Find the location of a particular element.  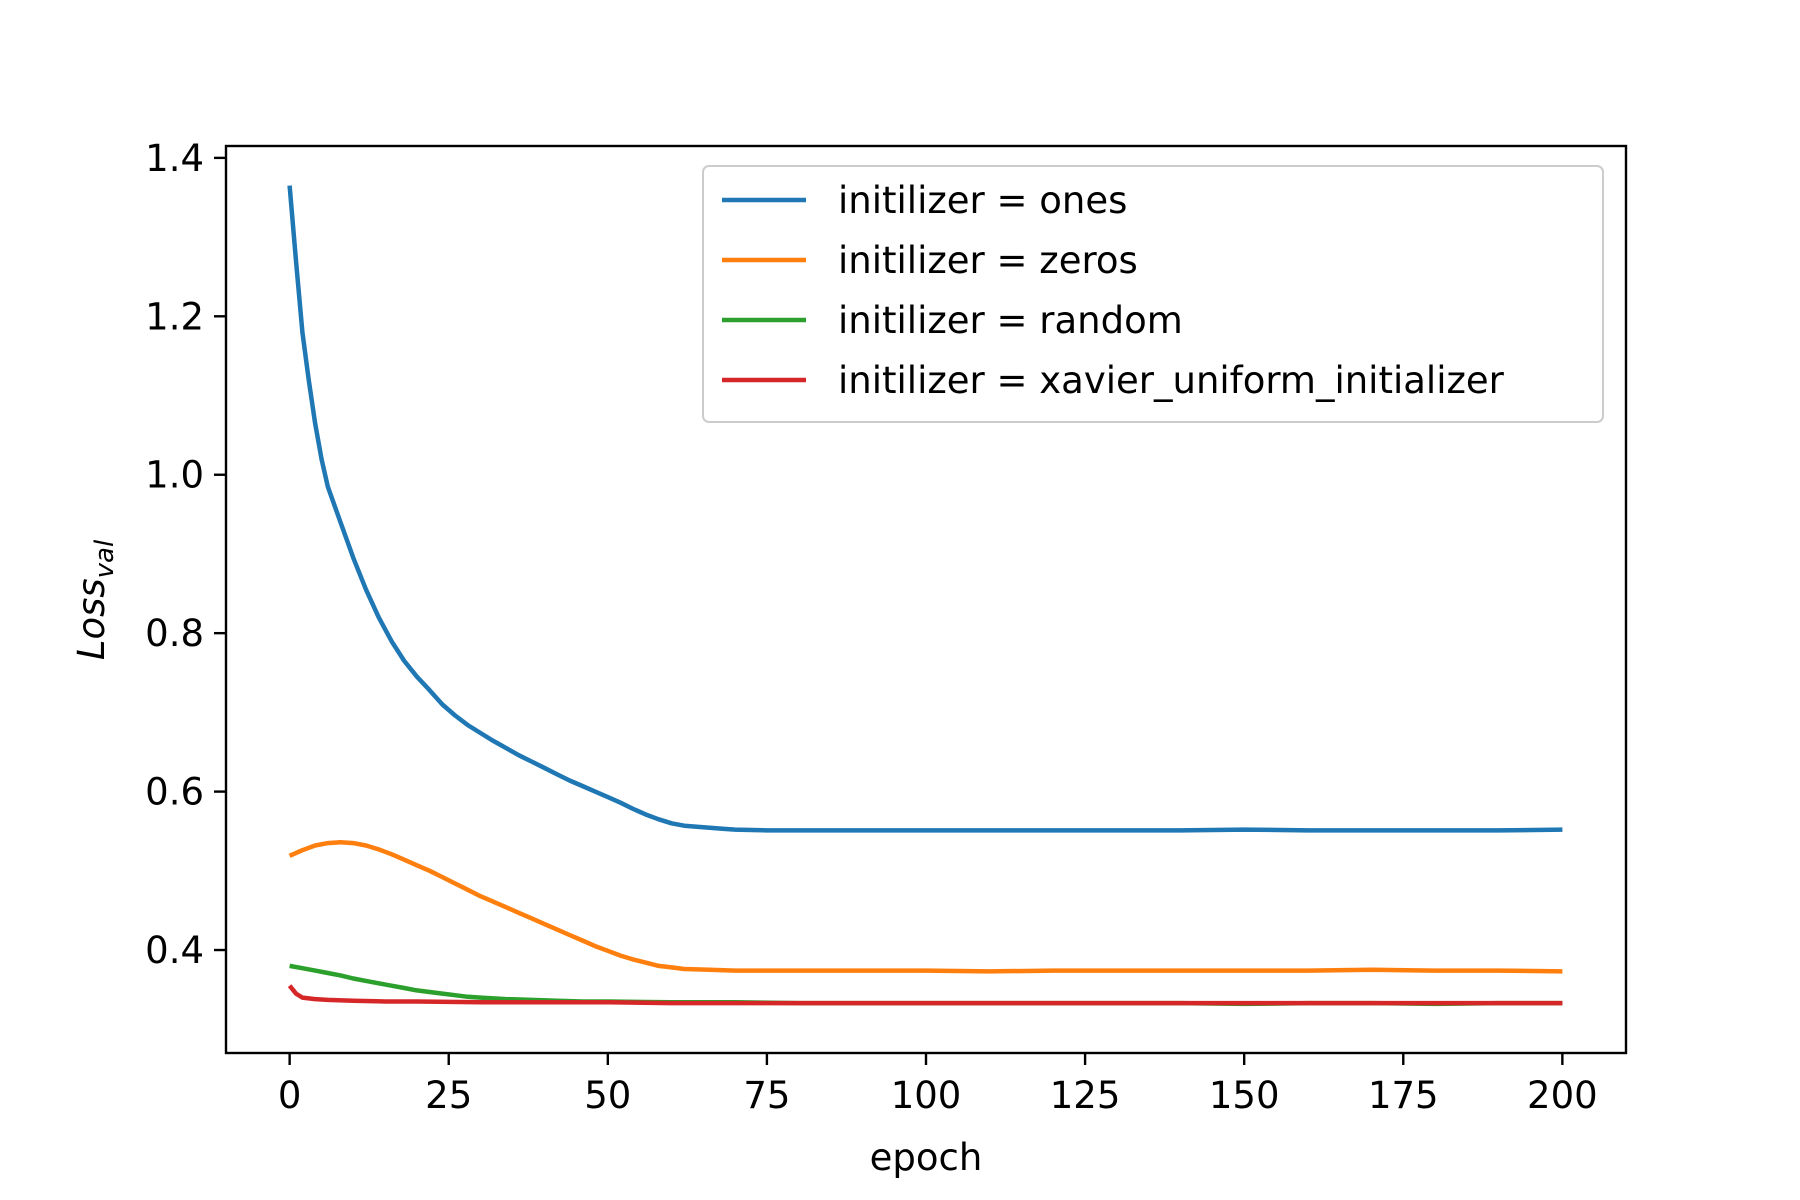

x-axis-label: epoch is located at coordinates (926, 1157).